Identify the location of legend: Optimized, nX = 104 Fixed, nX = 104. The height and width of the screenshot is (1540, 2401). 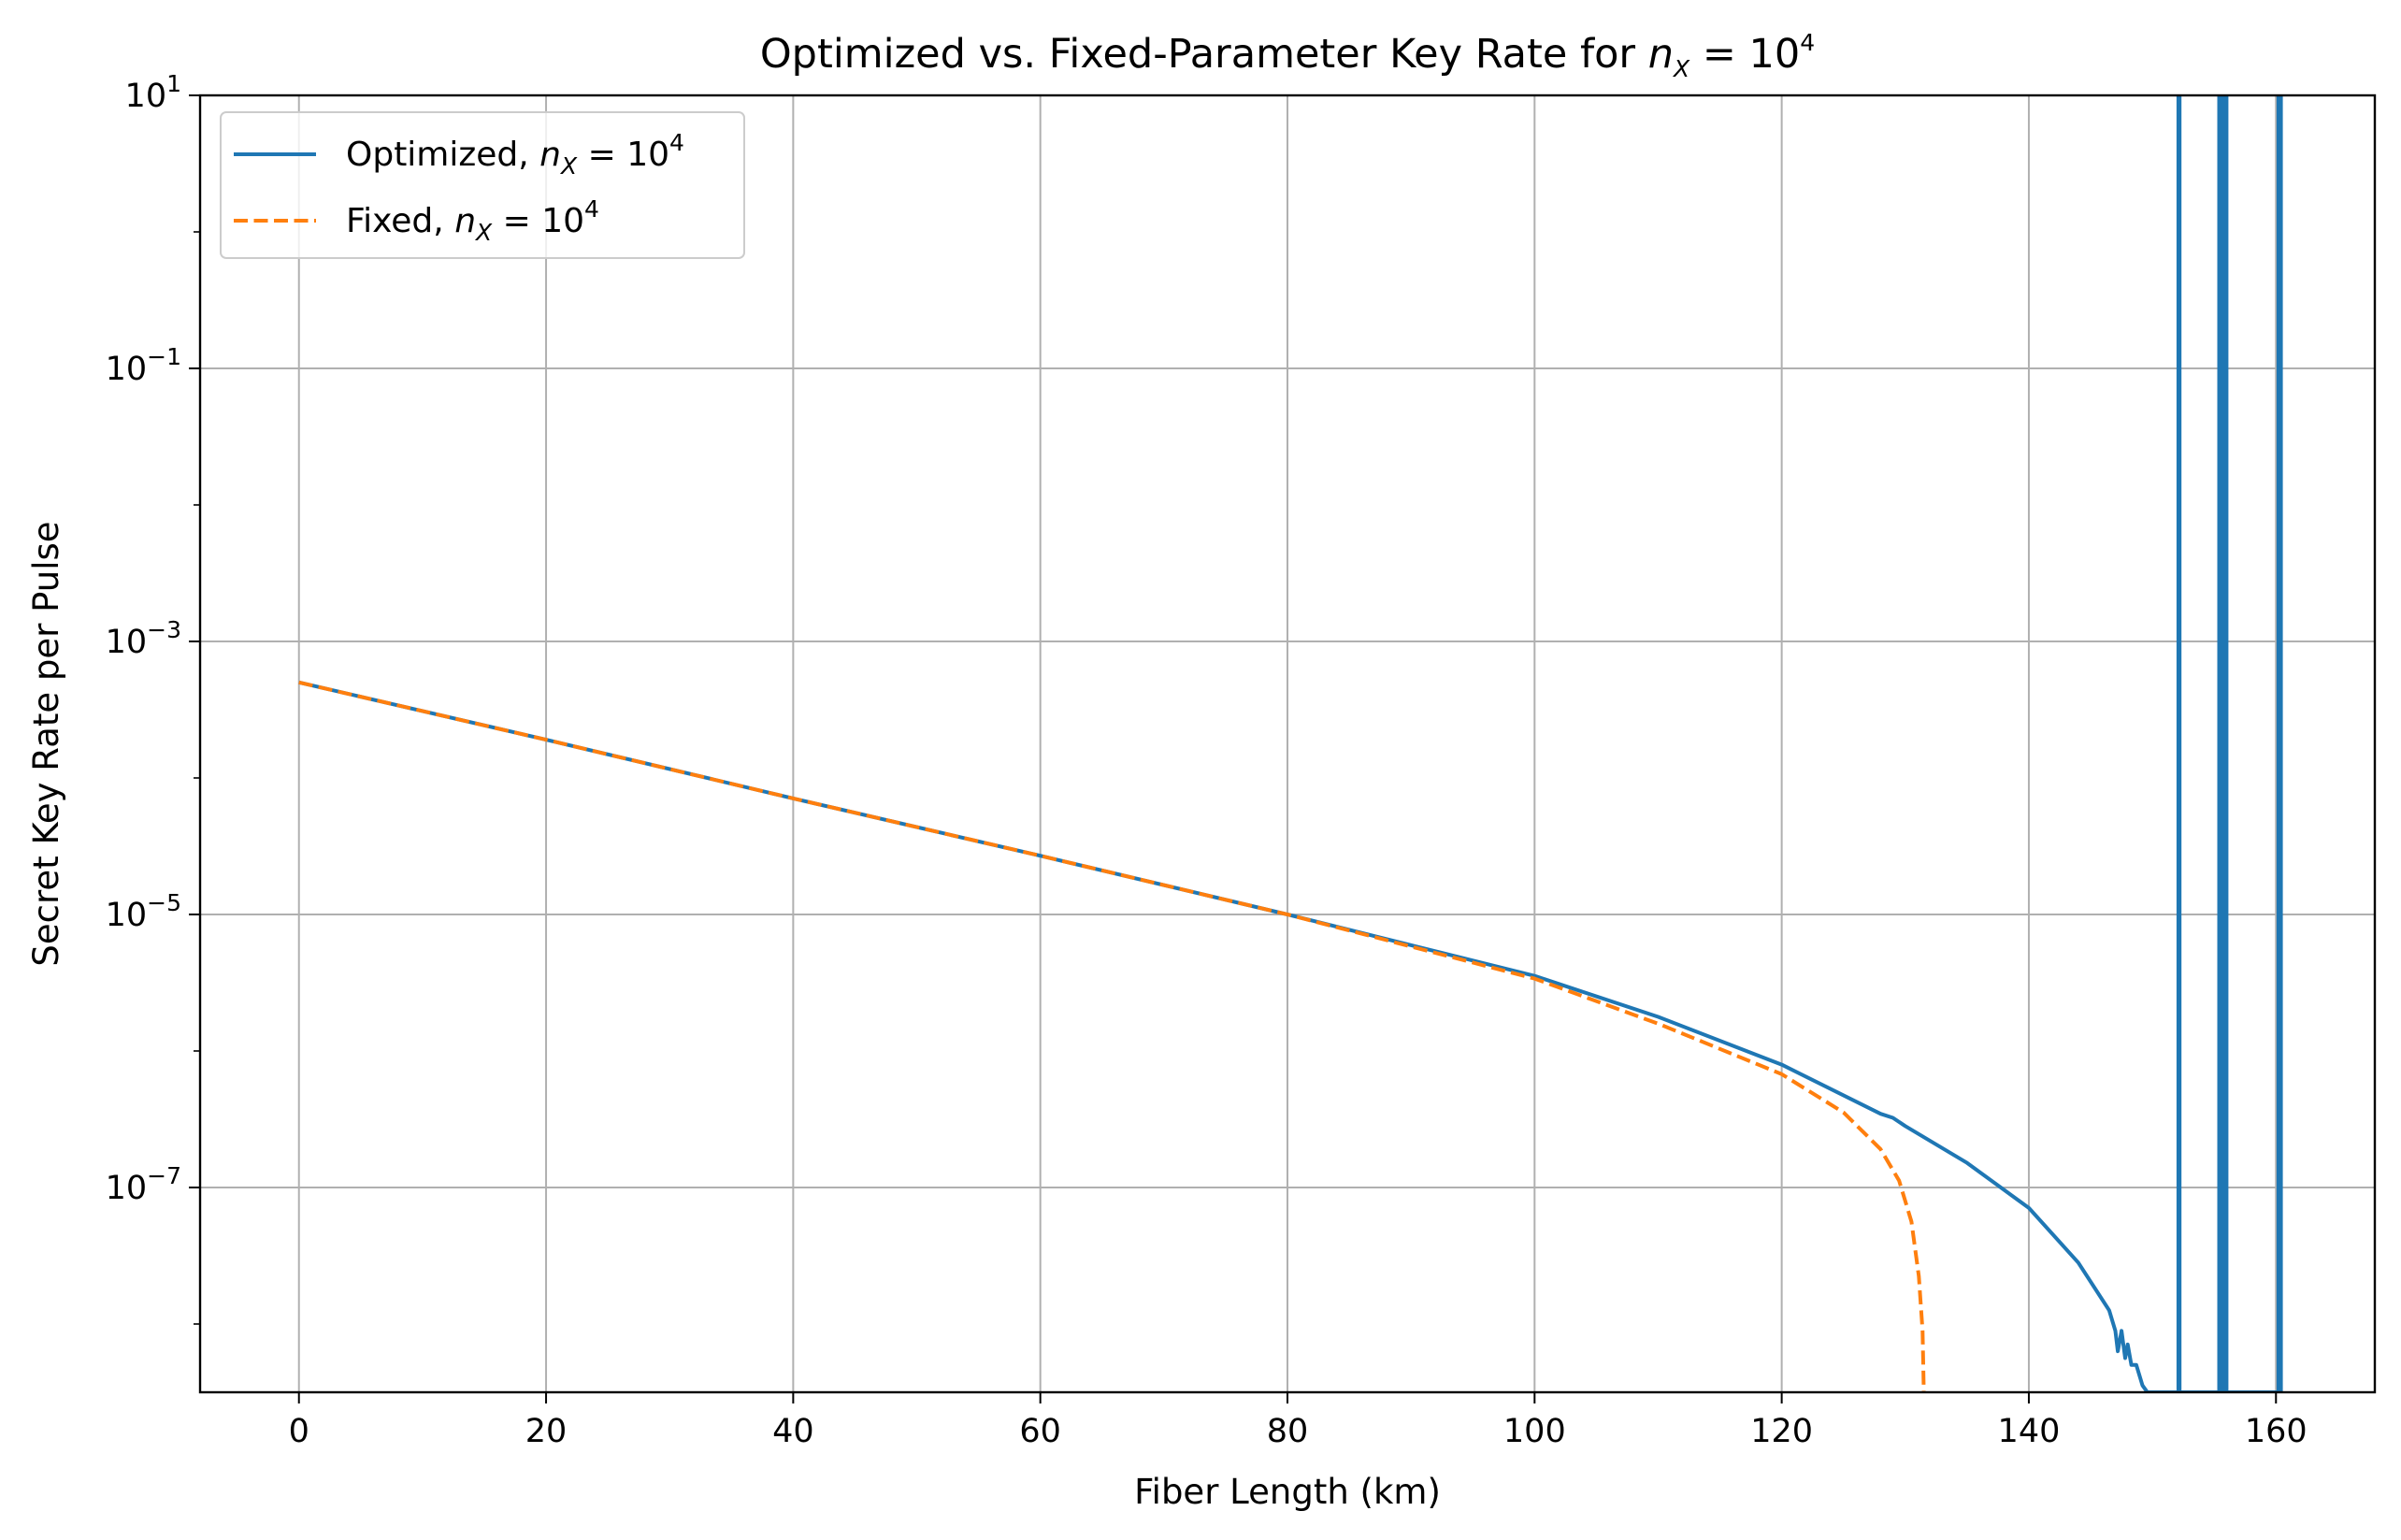
(482, 185).